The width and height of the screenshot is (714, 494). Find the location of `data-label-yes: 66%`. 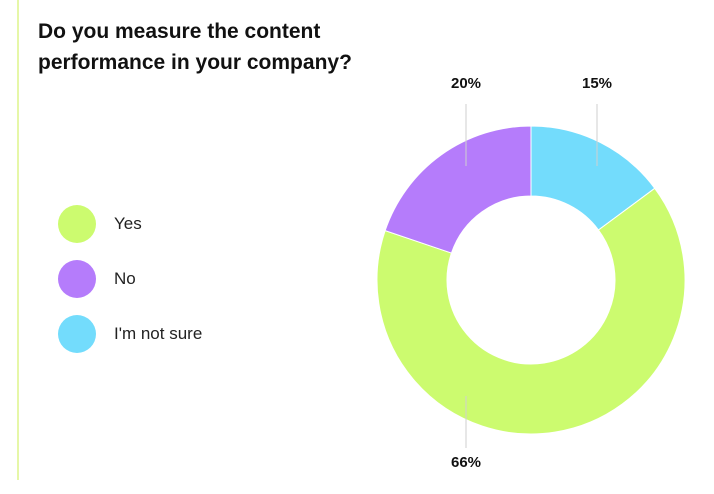

data-label-yes: 66% is located at coordinates (466, 462).